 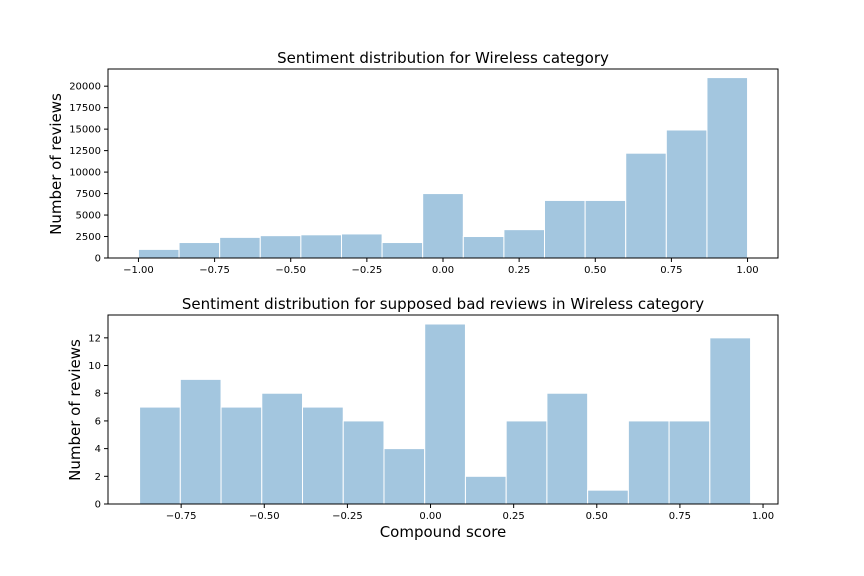 What do you see at coordinates (85, 108) in the screenshot?
I see `y-tick-label: 17500` at bounding box center [85, 108].